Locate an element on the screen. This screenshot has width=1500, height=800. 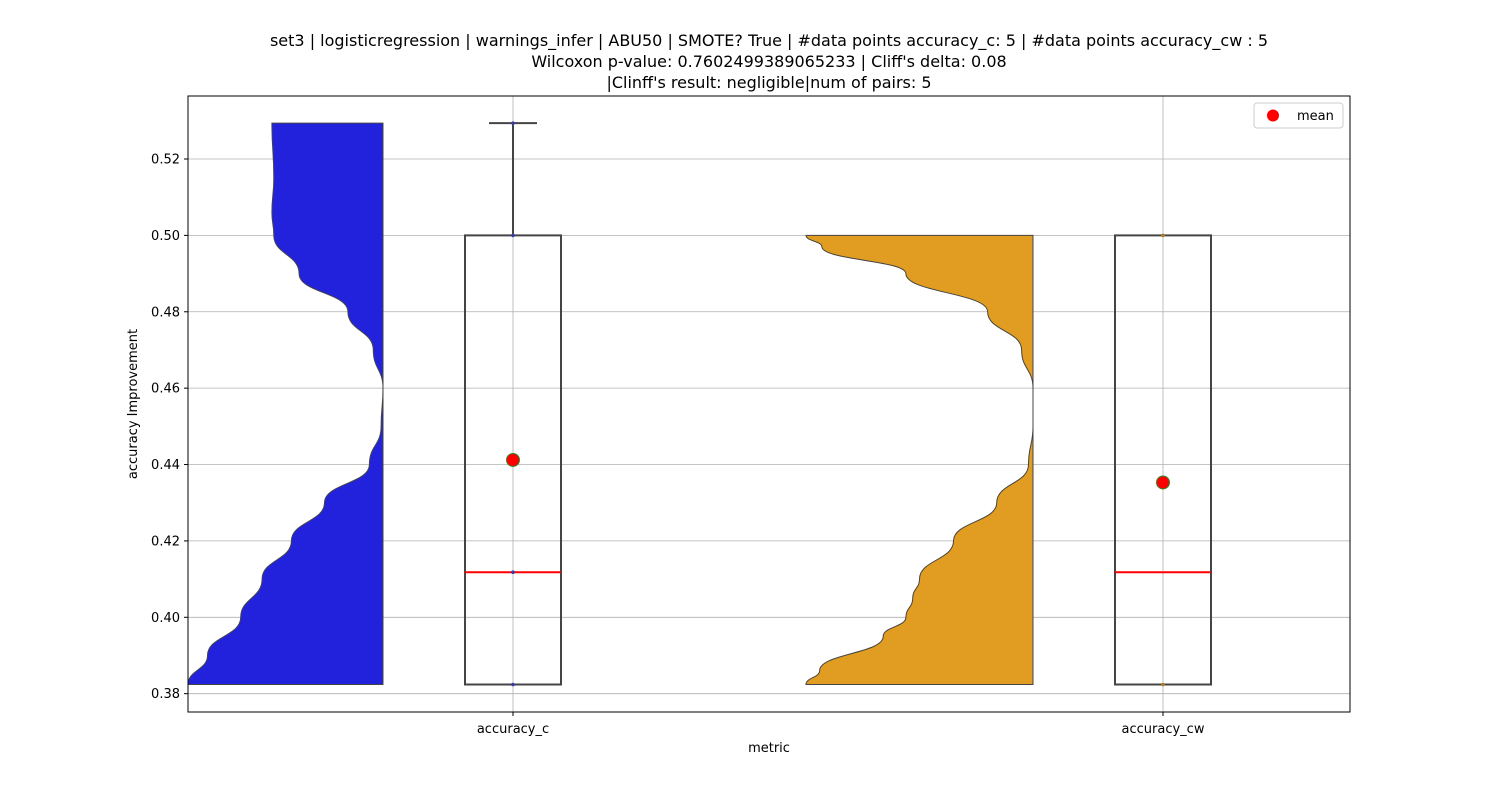
x-tick-label-accuracy_cw: accuracy_cw is located at coordinates (1163, 729).